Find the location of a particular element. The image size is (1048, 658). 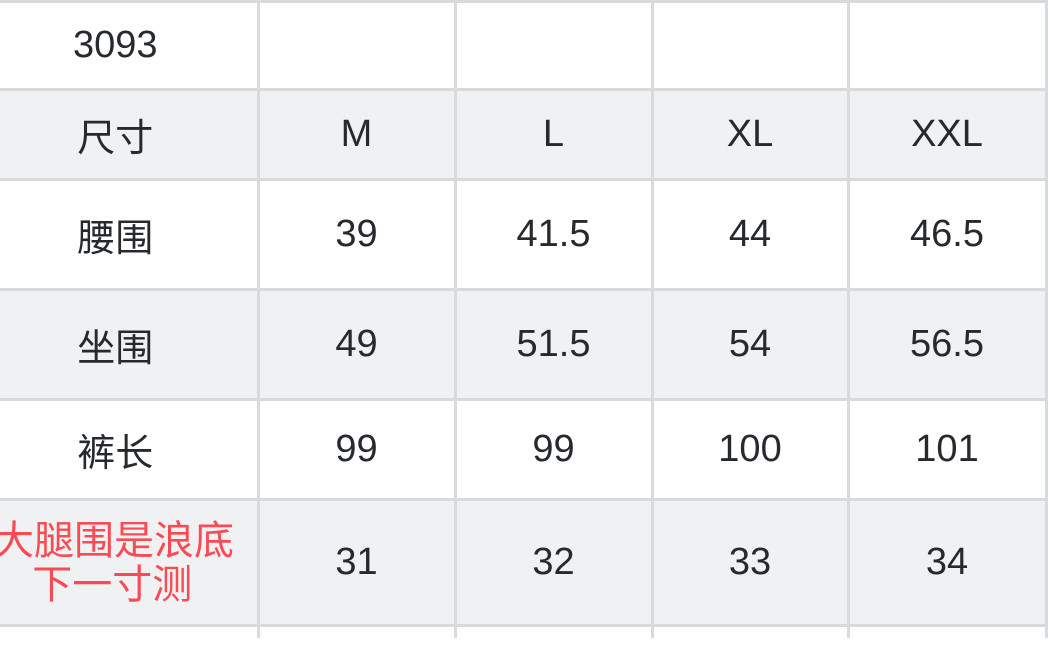

size-header-label: 尺寸 is located at coordinates (130, 134).